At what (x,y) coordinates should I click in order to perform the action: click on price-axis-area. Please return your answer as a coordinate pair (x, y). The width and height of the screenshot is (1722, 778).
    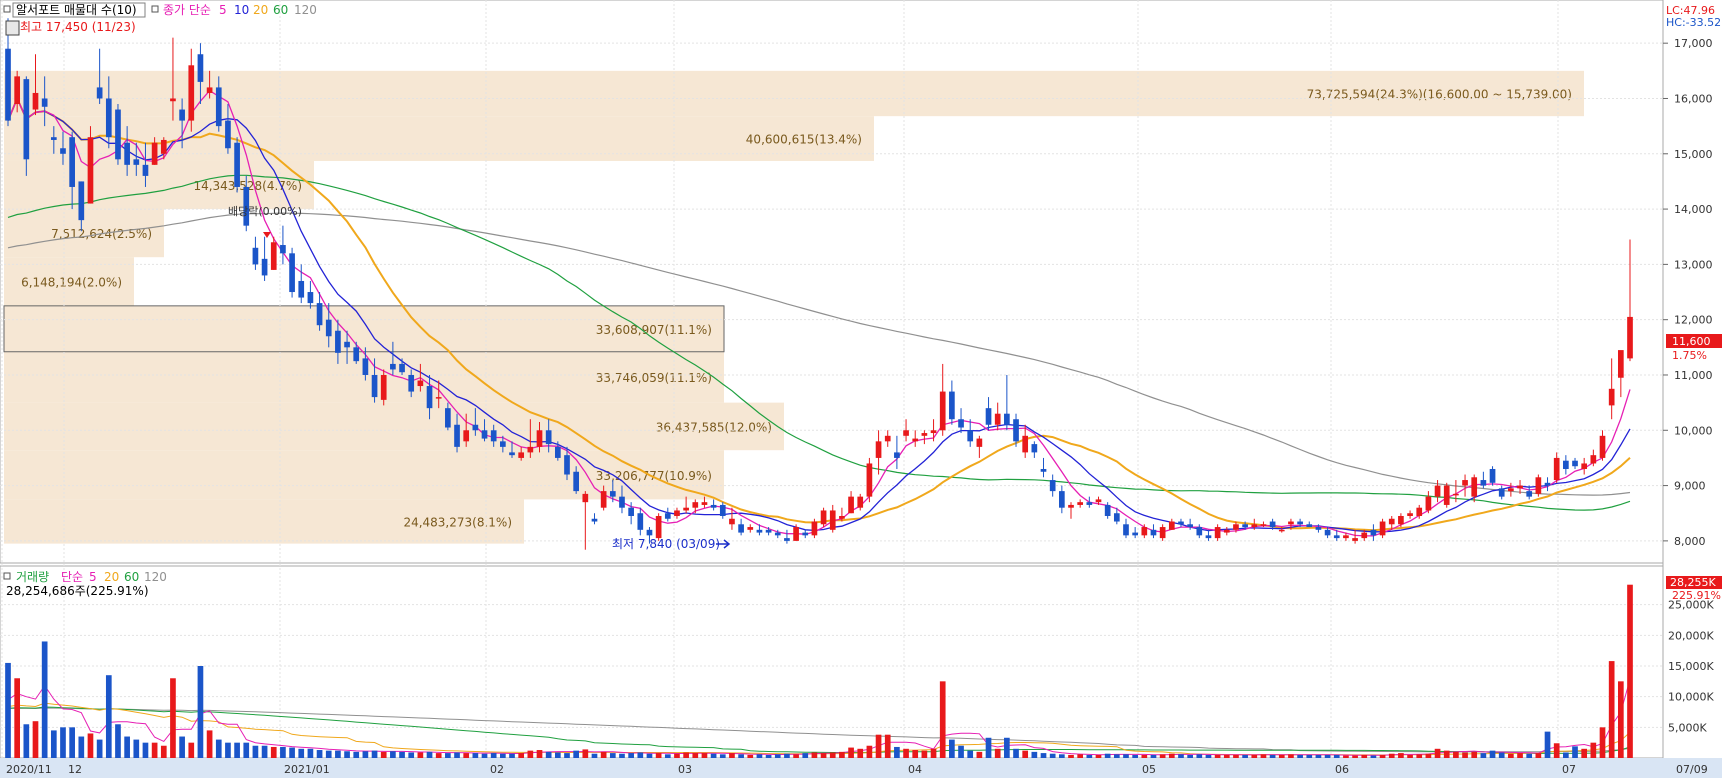
    Looking at the image, I should click on (1692, 389).